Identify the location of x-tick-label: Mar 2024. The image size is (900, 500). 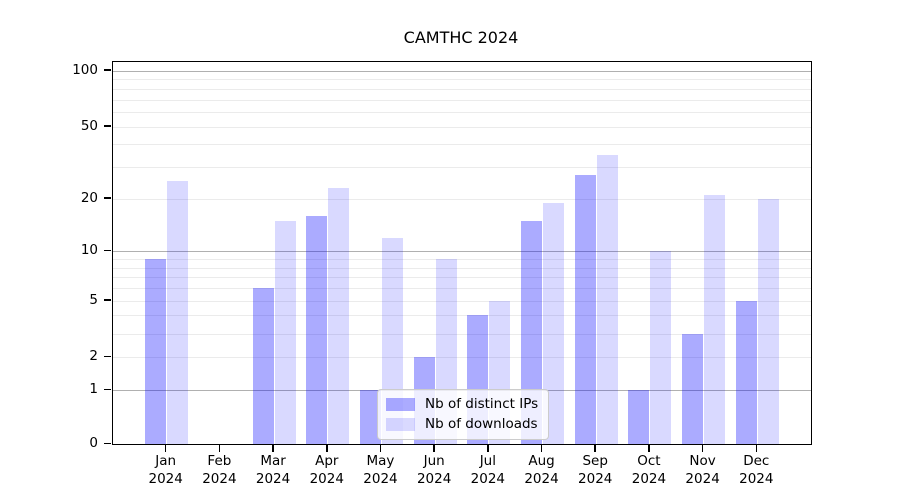
(273, 470).